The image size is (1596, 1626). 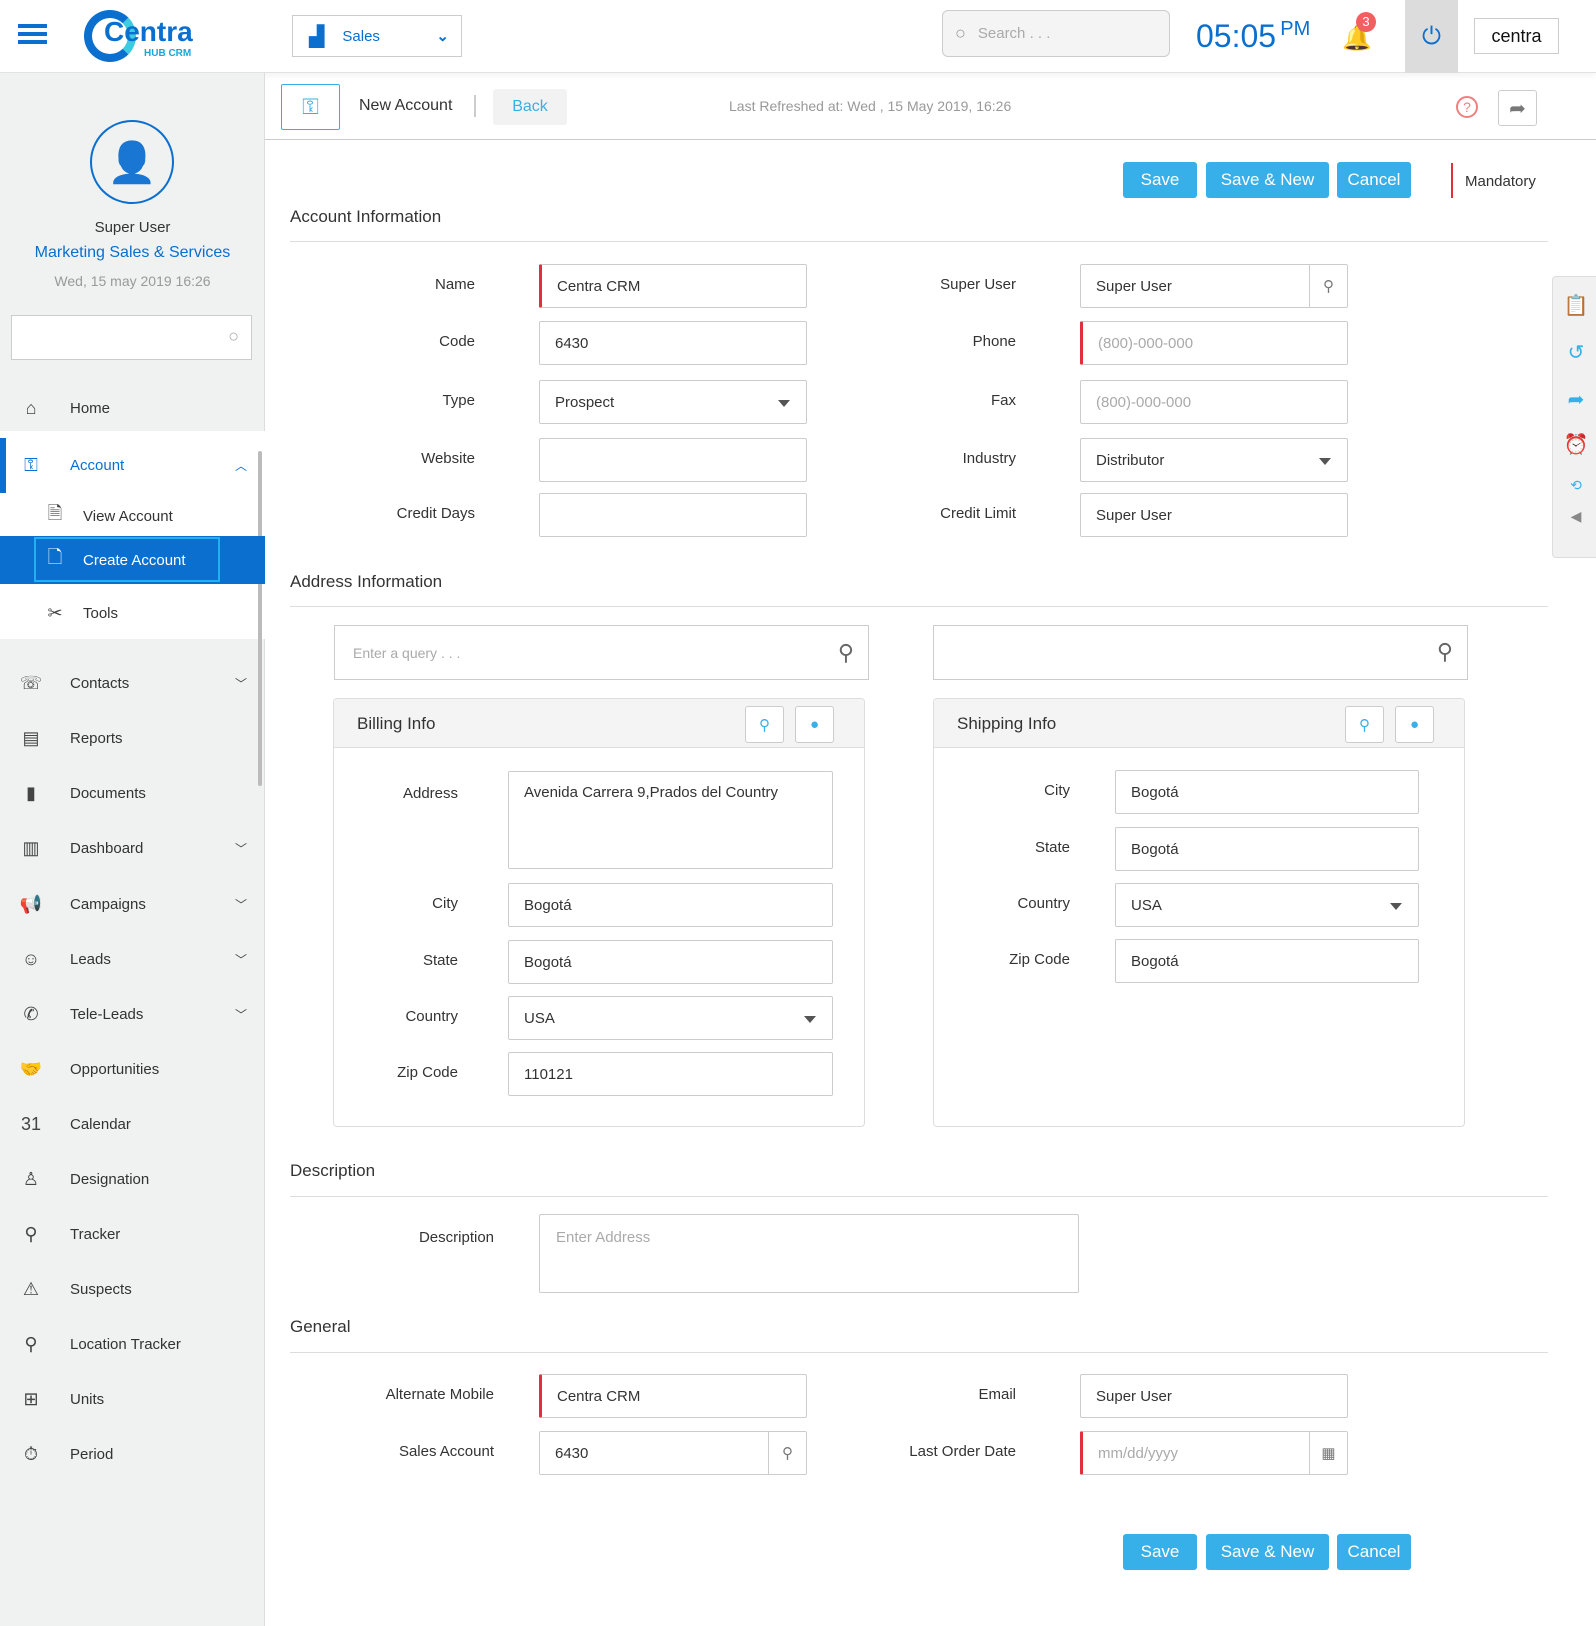 What do you see at coordinates (1267, 905) in the screenshot?
I see `shipping-country-select: USA` at bounding box center [1267, 905].